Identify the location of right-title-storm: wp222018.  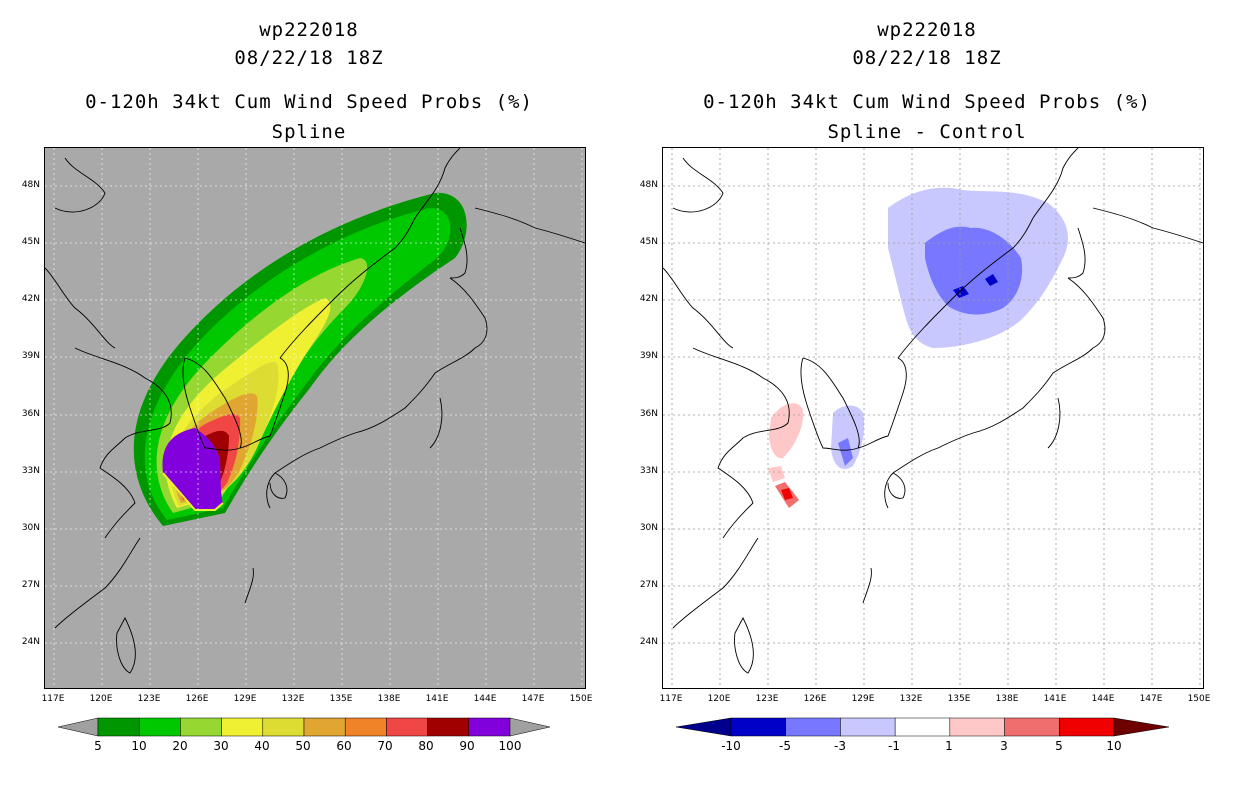
(927, 30).